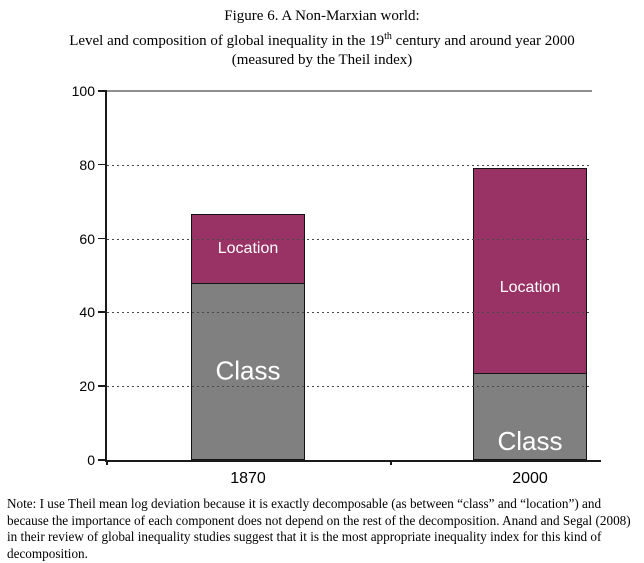  I want to click on bar-2000-class-segment: Class, so click(530, 416).